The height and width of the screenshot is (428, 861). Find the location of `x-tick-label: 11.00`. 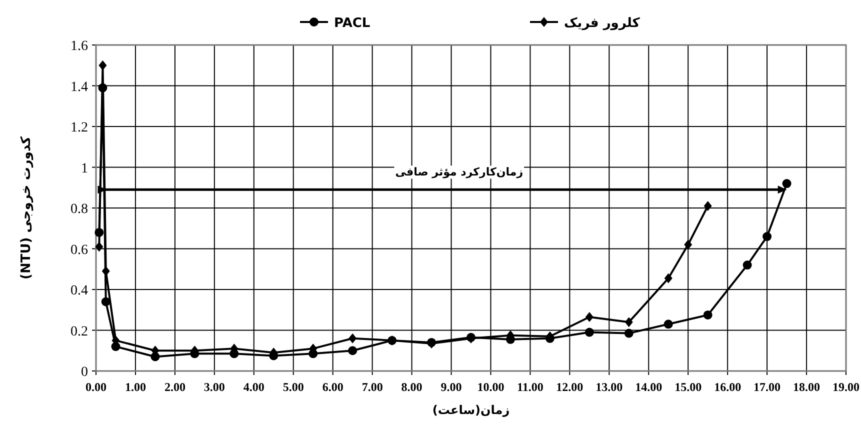

x-tick-label: 11.00 is located at coordinates (530, 387).